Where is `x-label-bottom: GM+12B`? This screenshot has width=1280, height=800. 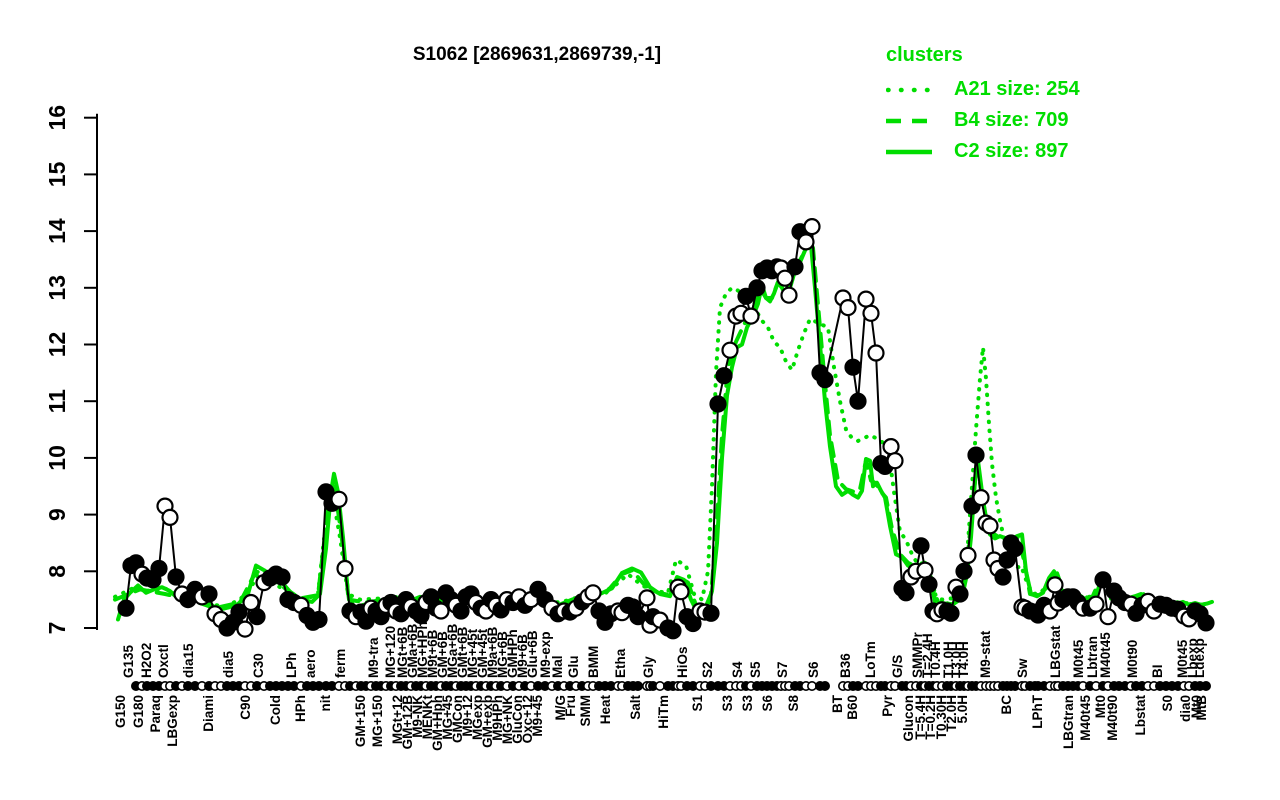
x-label-bottom: GM+12B is located at coordinates (407, 722).